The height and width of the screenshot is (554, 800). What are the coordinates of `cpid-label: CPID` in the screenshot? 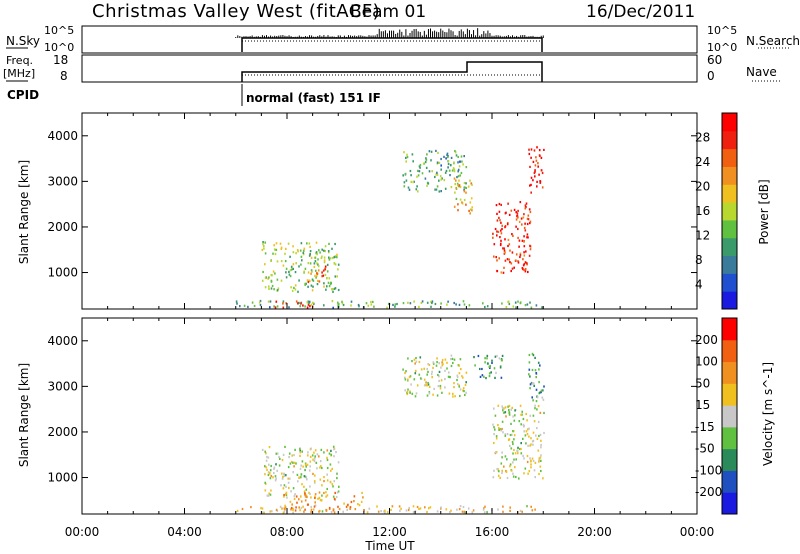 It's located at (23, 95).